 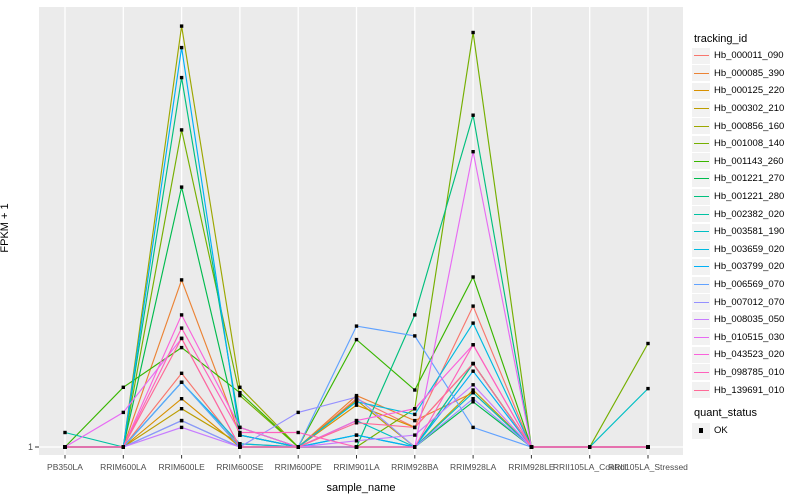 What do you see at coordinates (749, 285) in the screenshot?
I see `legend-label: Hb_006569_070` at bounding box center [749, 285].